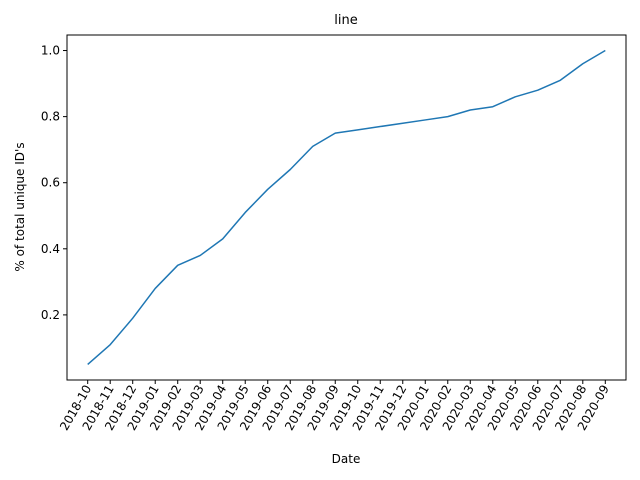 Image resolution: width=640 pixels, height=480 pixels. What do you see at coordinates (345, 20) in the screenshot?
I see `chart-title: line` at bounding box center [345, 20].